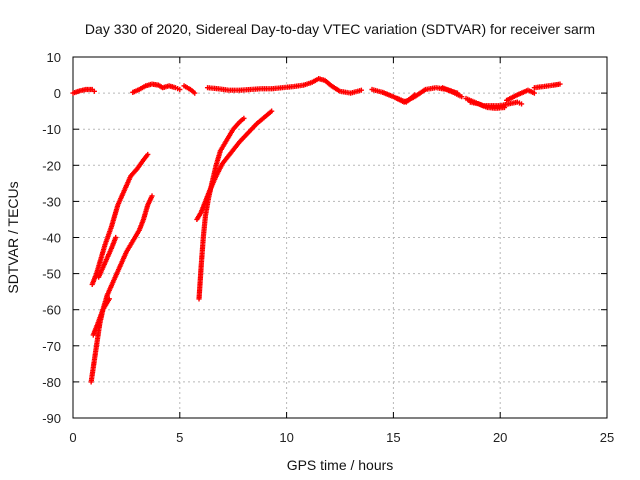  What do you see at coordinates (51, 165) in the screenshot?
I see `y-tick-label: -20` at bounding box center [51, 165].